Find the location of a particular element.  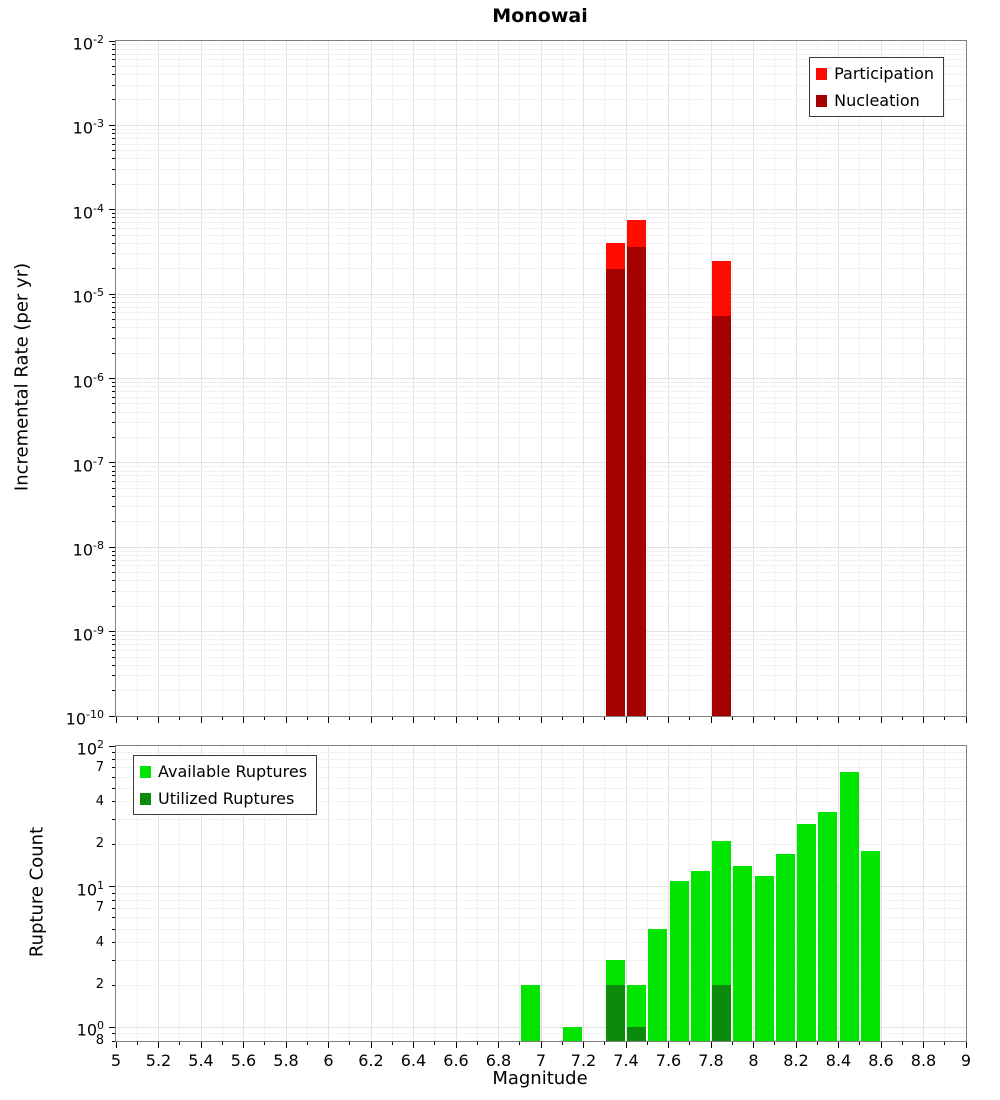

magnitude-axis-label: Magnitude is located at coordinates (540, 1078).